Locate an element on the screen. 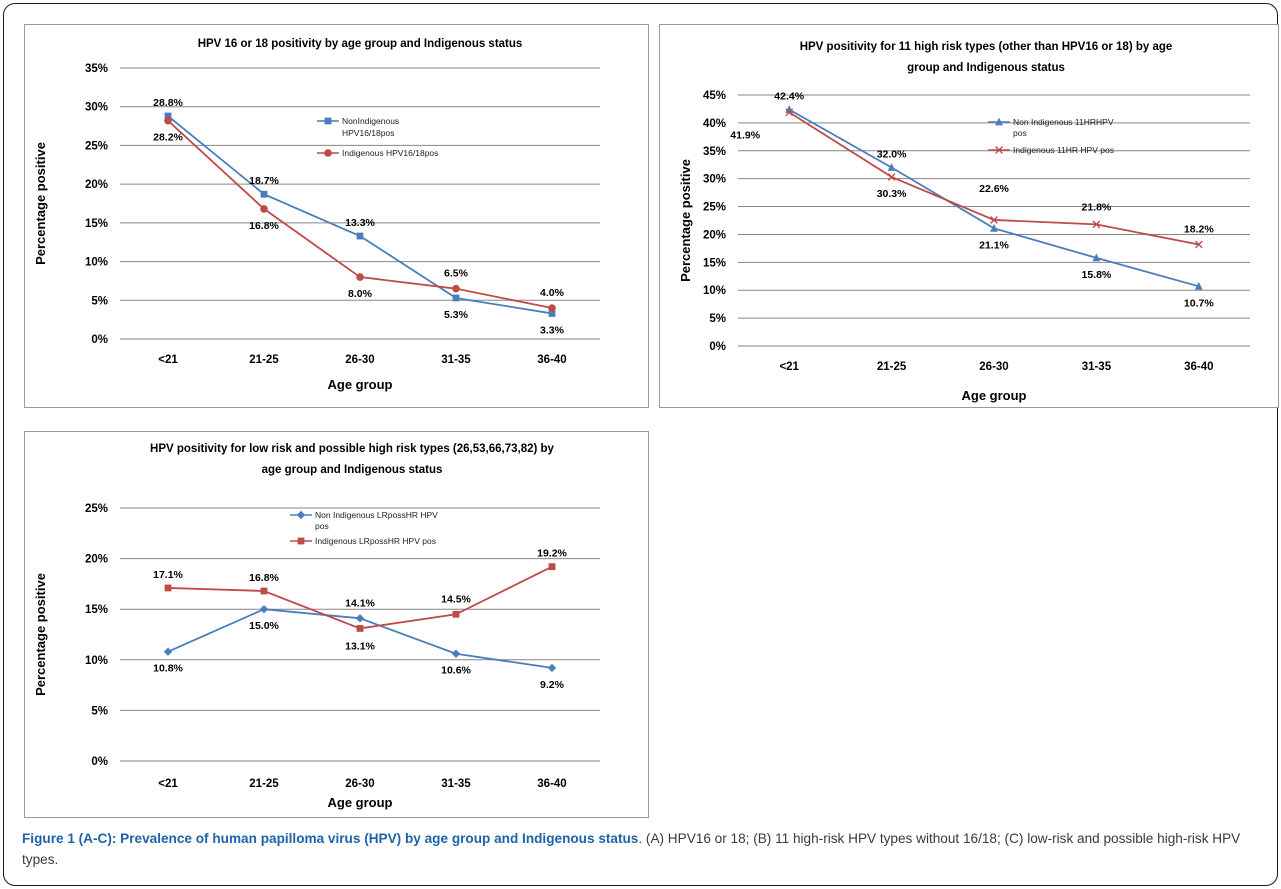  chart-b-xtick-label: 31-35 is located at coordinates (1097, 367).